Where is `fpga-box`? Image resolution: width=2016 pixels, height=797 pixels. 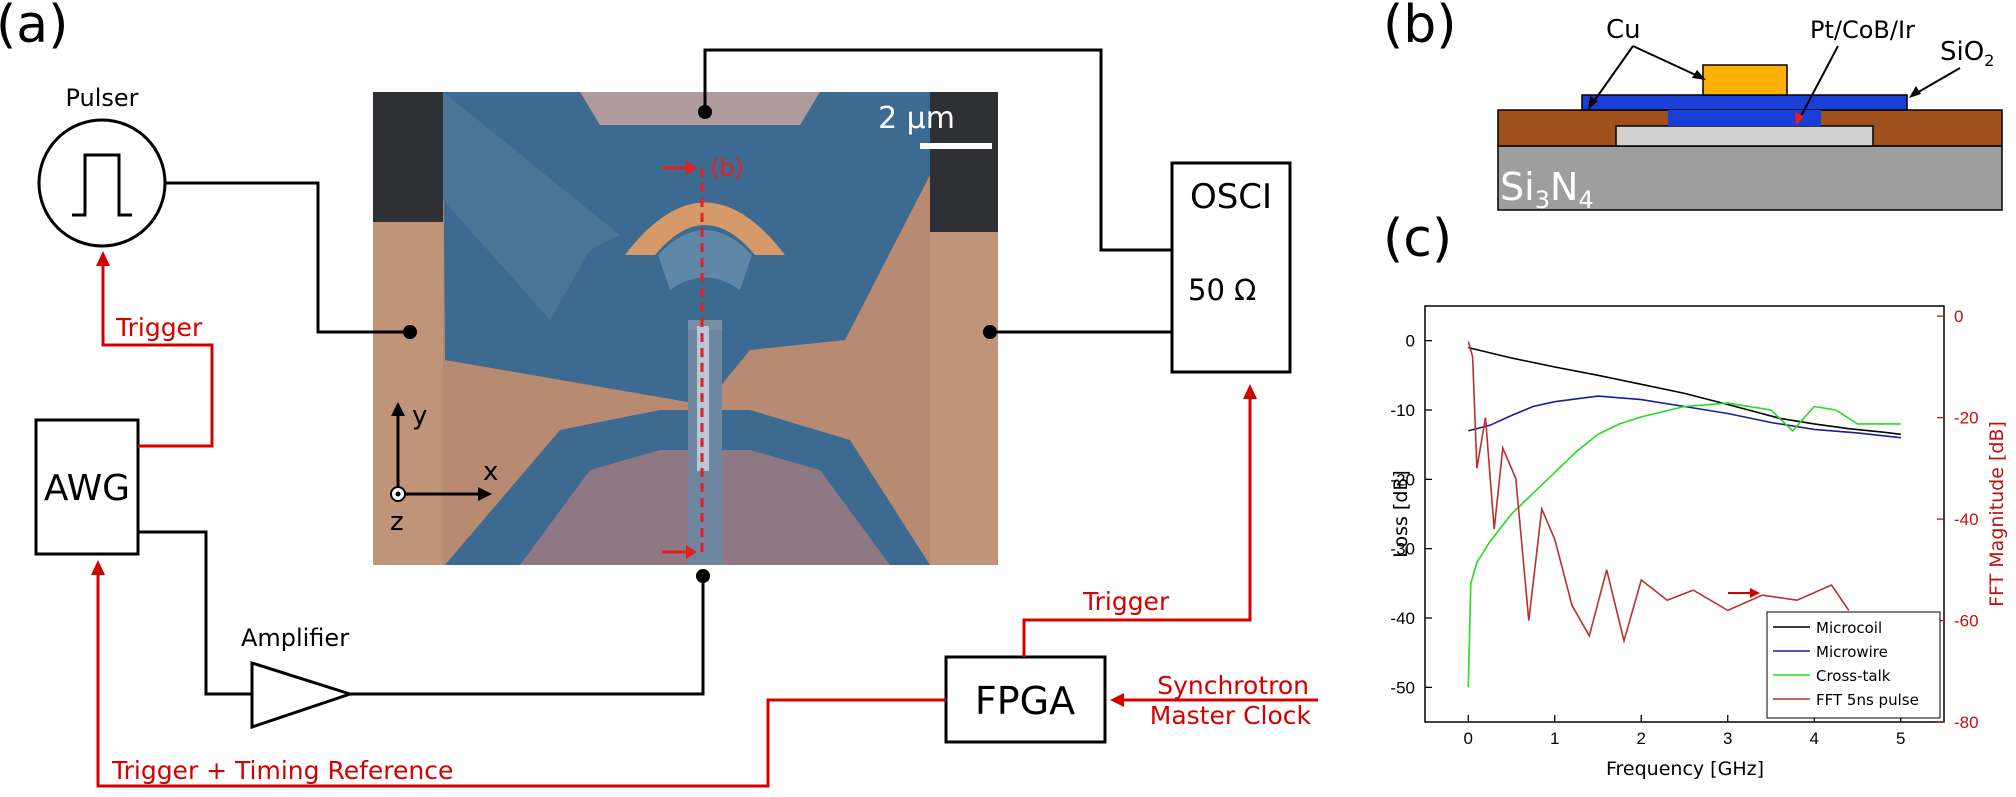 fpga-box is located at coordinates (1025, 699).